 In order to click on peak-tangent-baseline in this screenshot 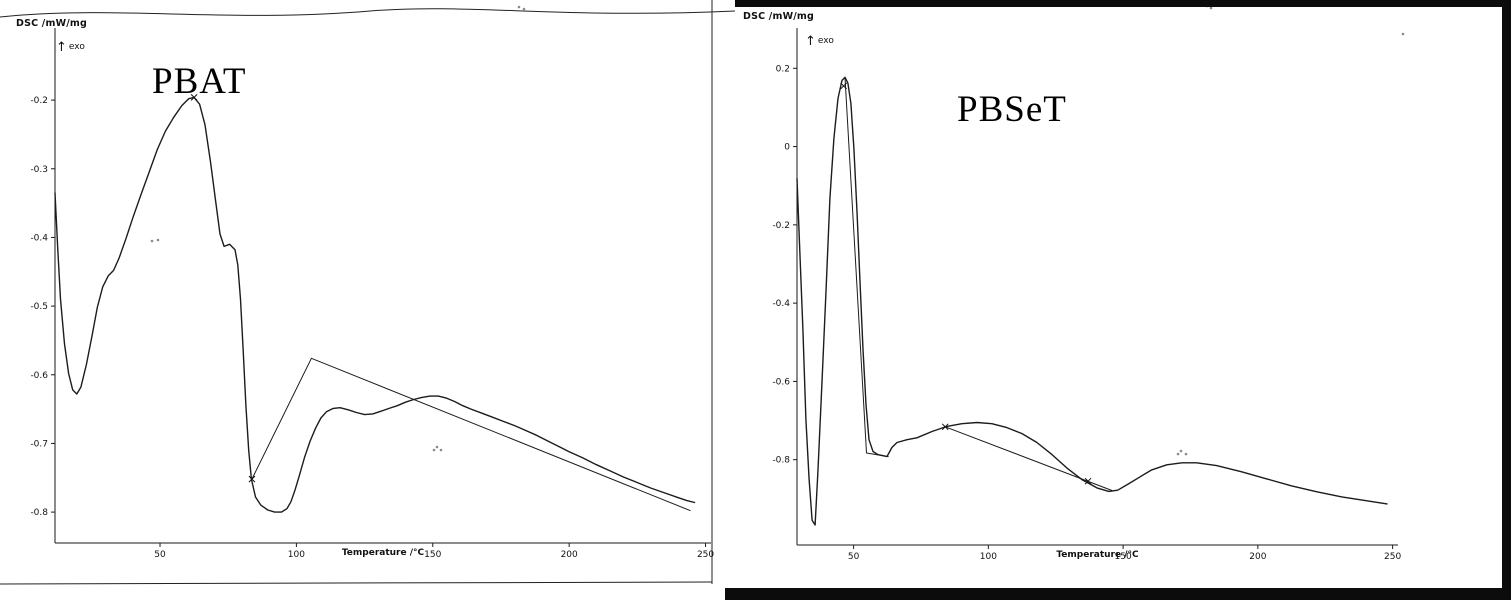, I will do `click(866, 267)`.